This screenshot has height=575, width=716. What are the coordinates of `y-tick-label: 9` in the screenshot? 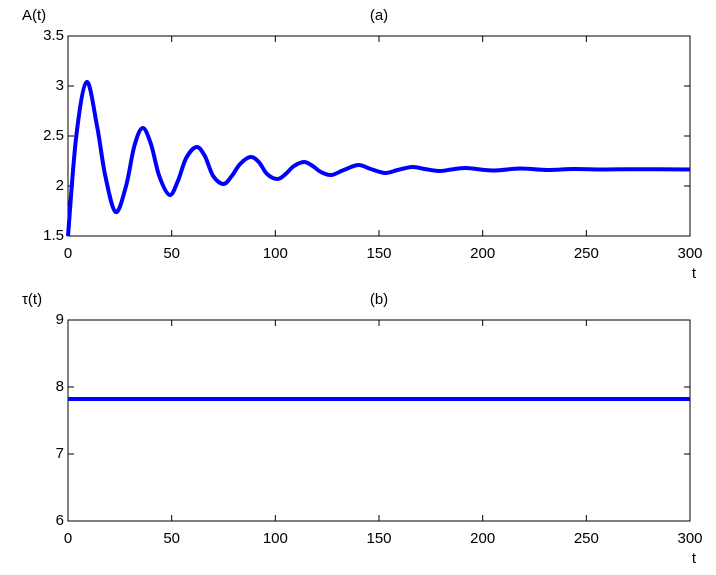 It's located at (60, 319).